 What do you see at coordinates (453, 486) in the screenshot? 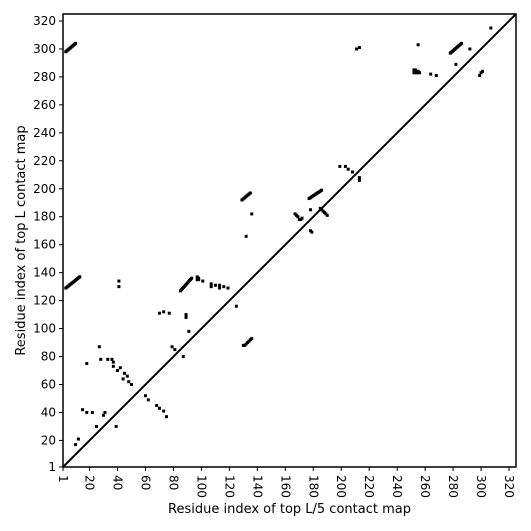
I see `x-tick-label: 280` at bounding box center [453, 486].